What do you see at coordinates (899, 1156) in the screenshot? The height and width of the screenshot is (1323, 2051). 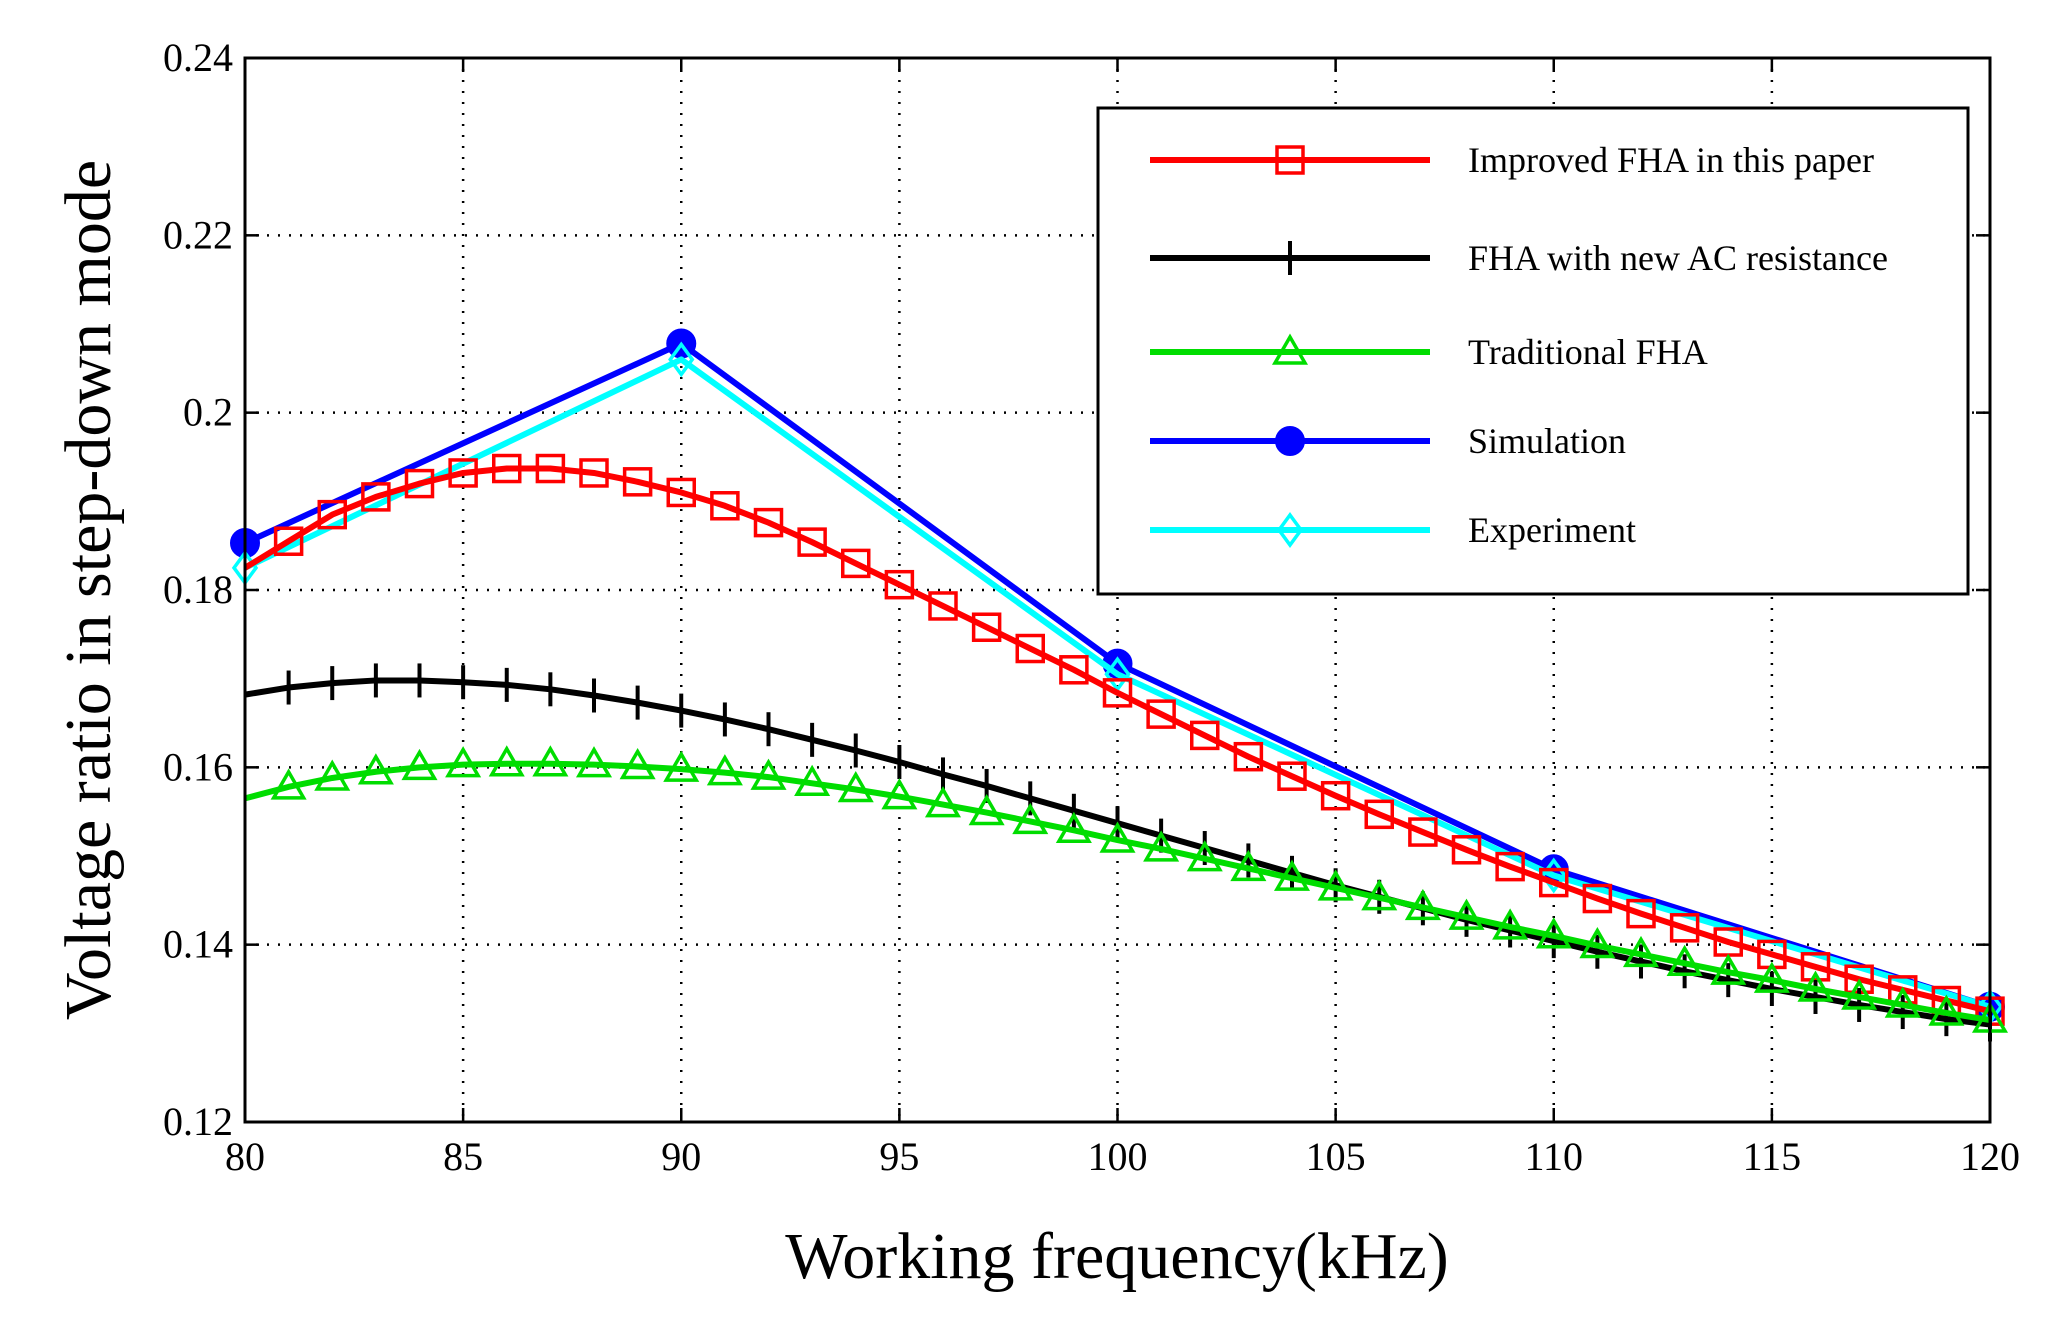 I see `x-tick-label: 95` at bounding box center [899, 1156].